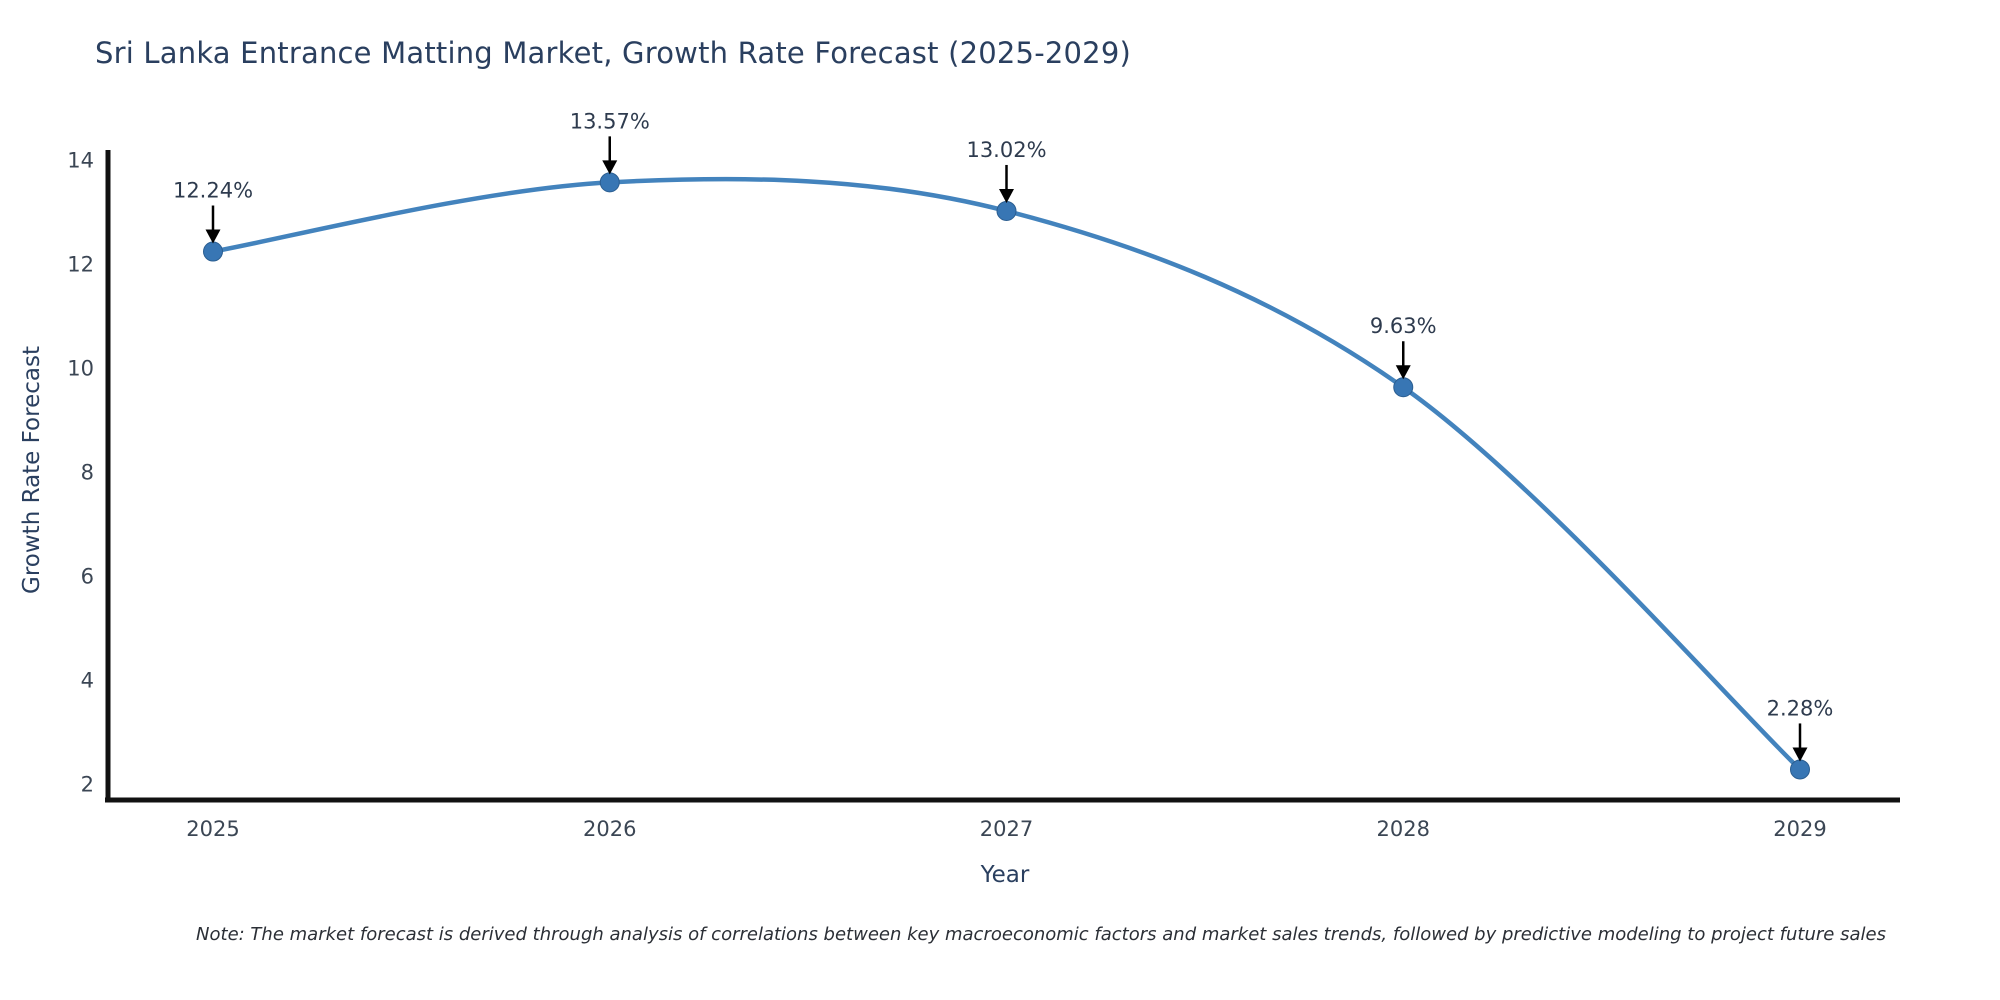 The width and height of the screenshot is (2000, 1000). I want to click on data-point-label: 12.24%, so click(213, 191).